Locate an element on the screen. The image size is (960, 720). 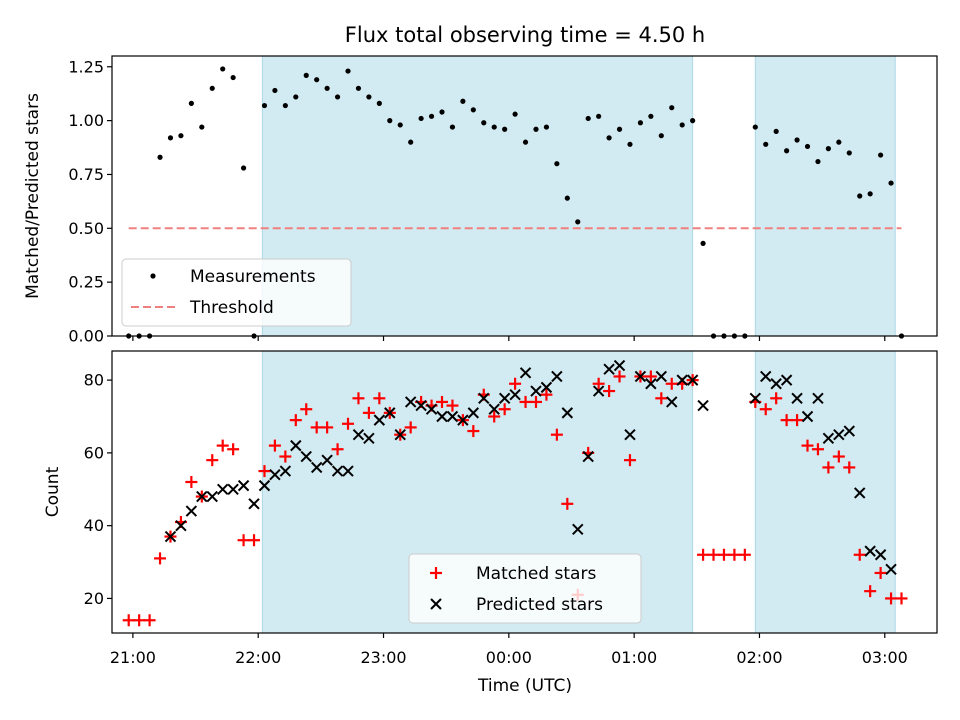
chart-title: Flux total observing time = 4.50 h is located at coordinates (525, 35).